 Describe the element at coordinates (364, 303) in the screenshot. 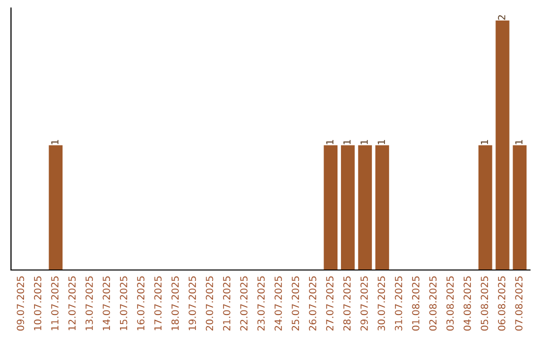

I see `x-tick-label: 29.07.2025` at that location.